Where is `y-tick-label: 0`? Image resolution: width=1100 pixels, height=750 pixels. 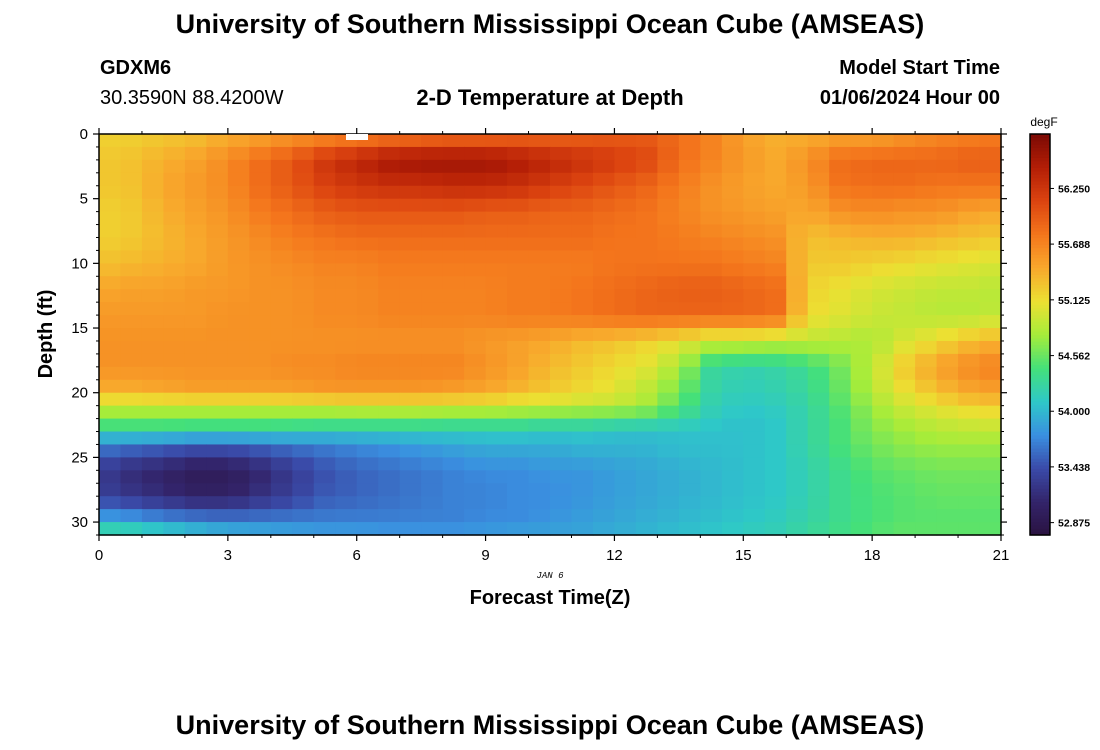 y-tick-label: 0 is located at coordinates (84, 134).